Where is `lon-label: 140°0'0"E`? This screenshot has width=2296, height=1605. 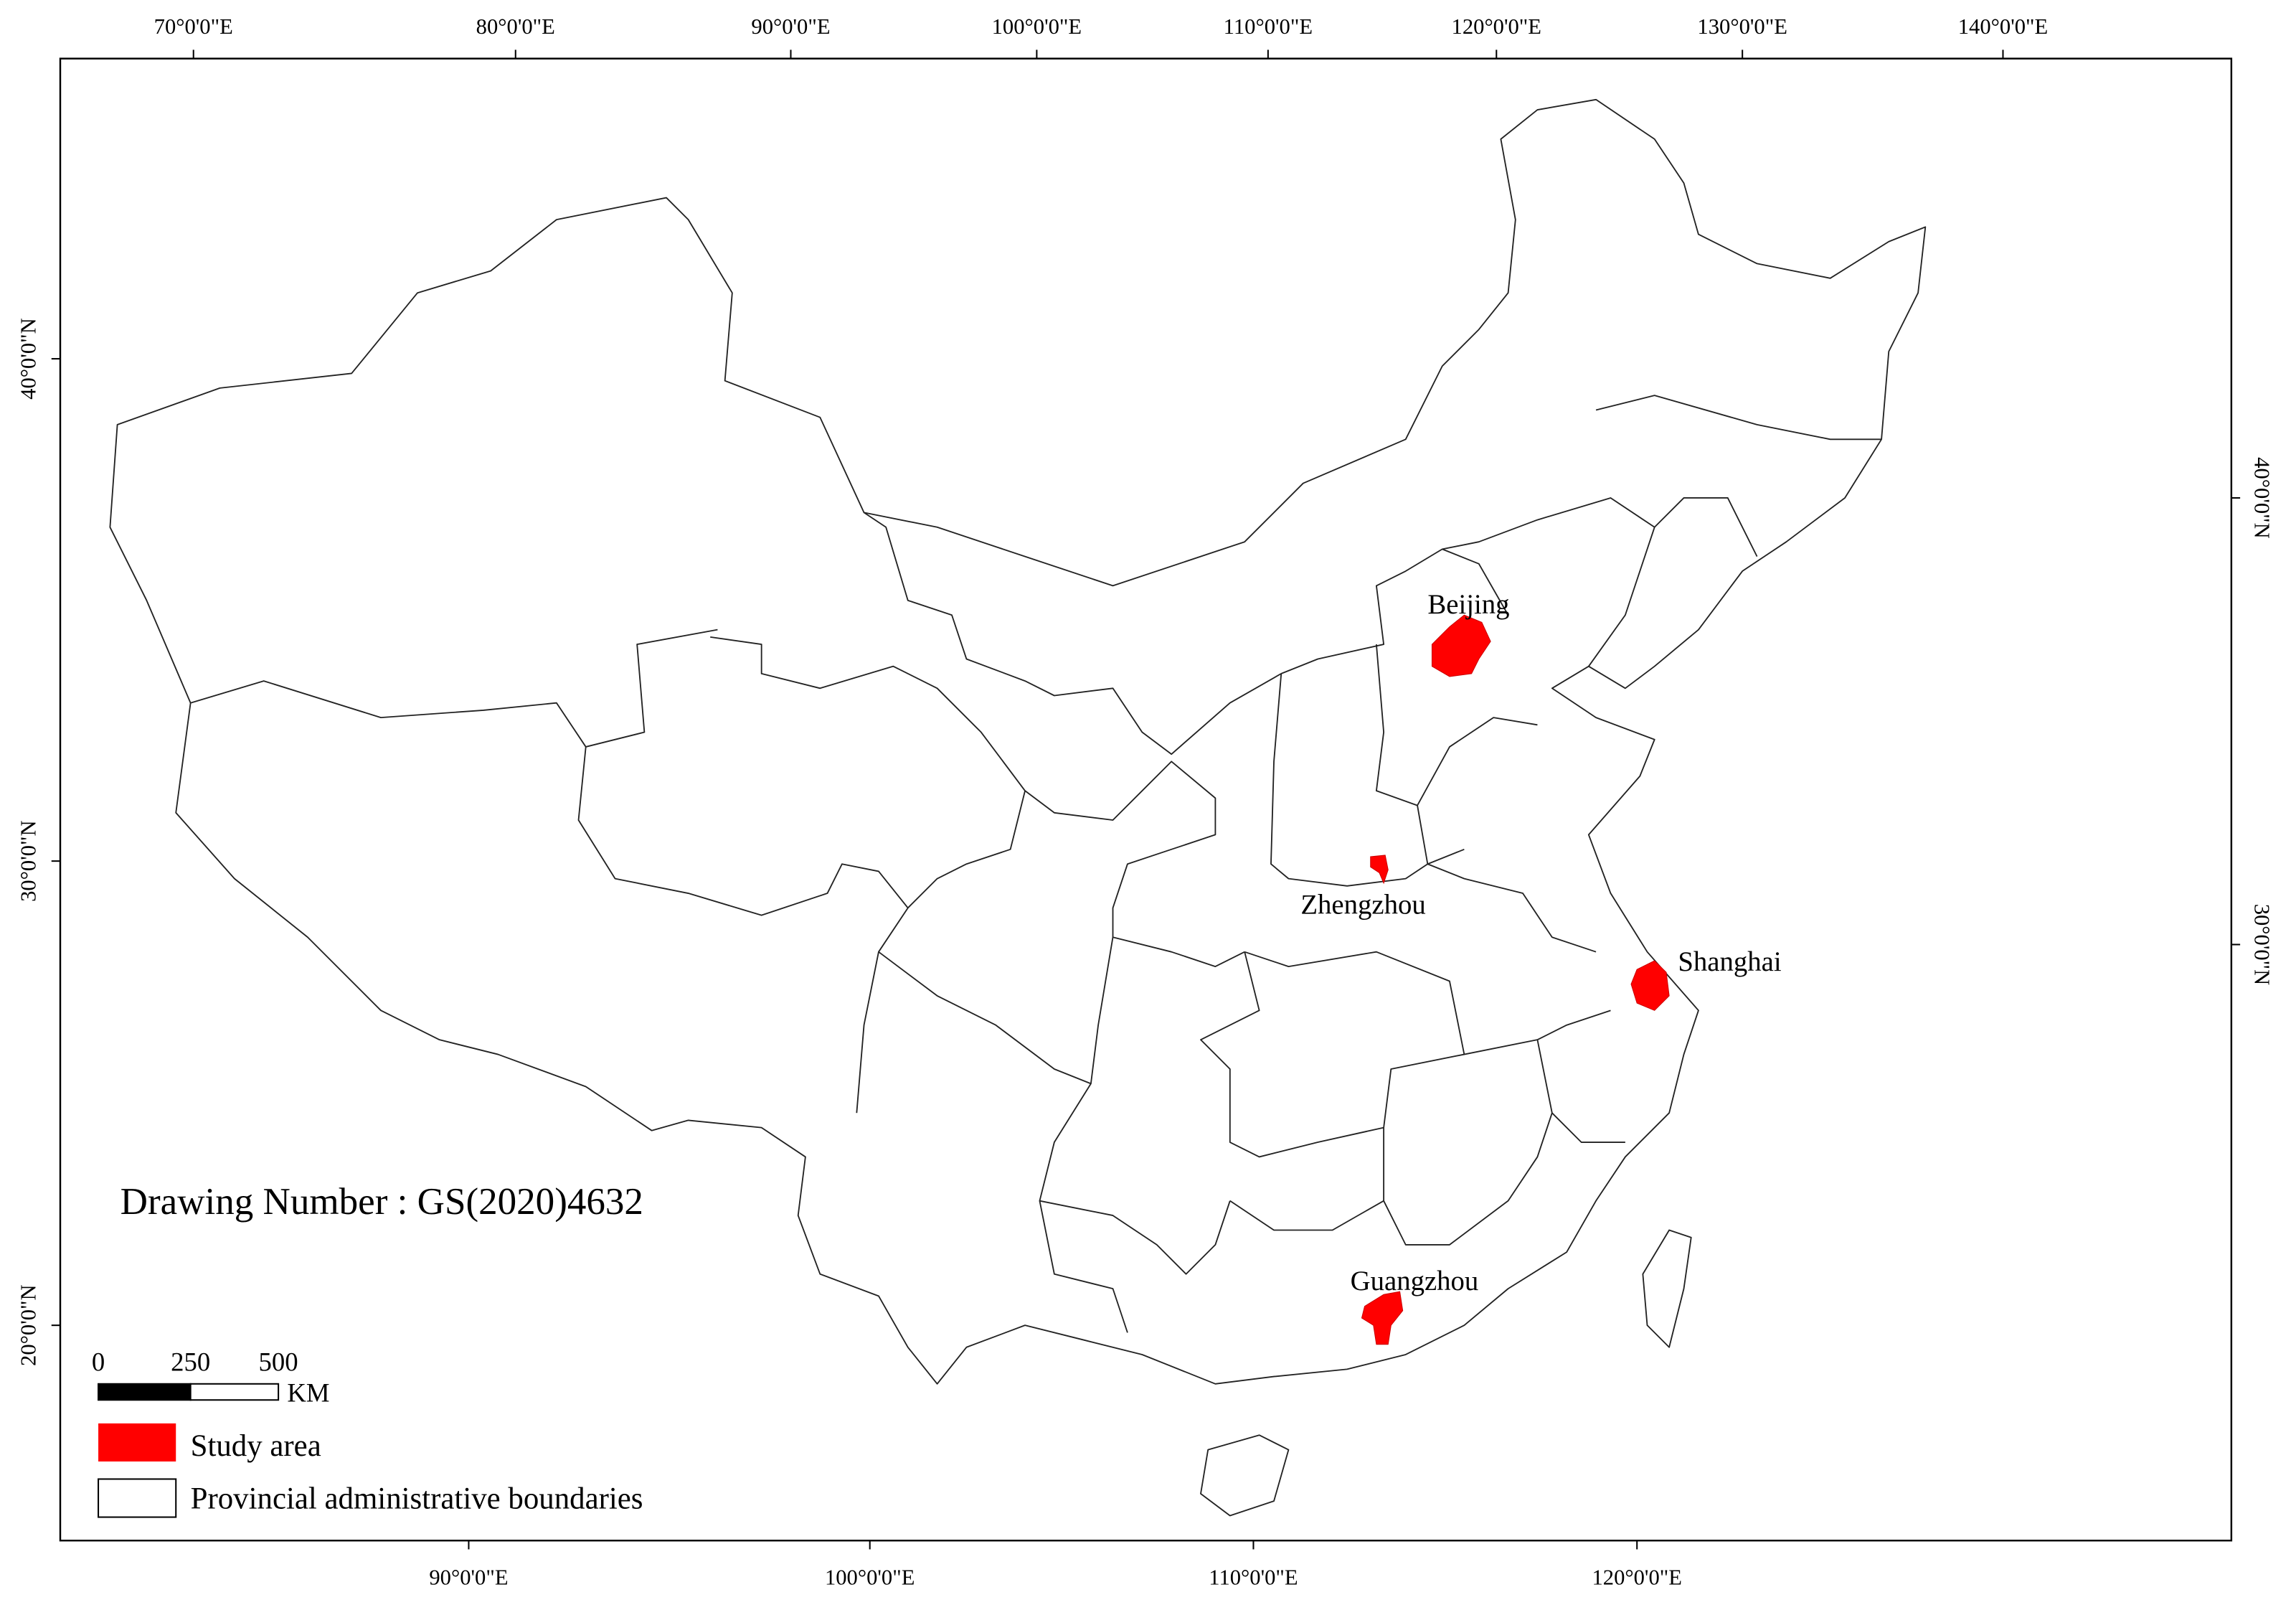 lon-label: 140°0'0"E is located at coordinates (2003, 26).